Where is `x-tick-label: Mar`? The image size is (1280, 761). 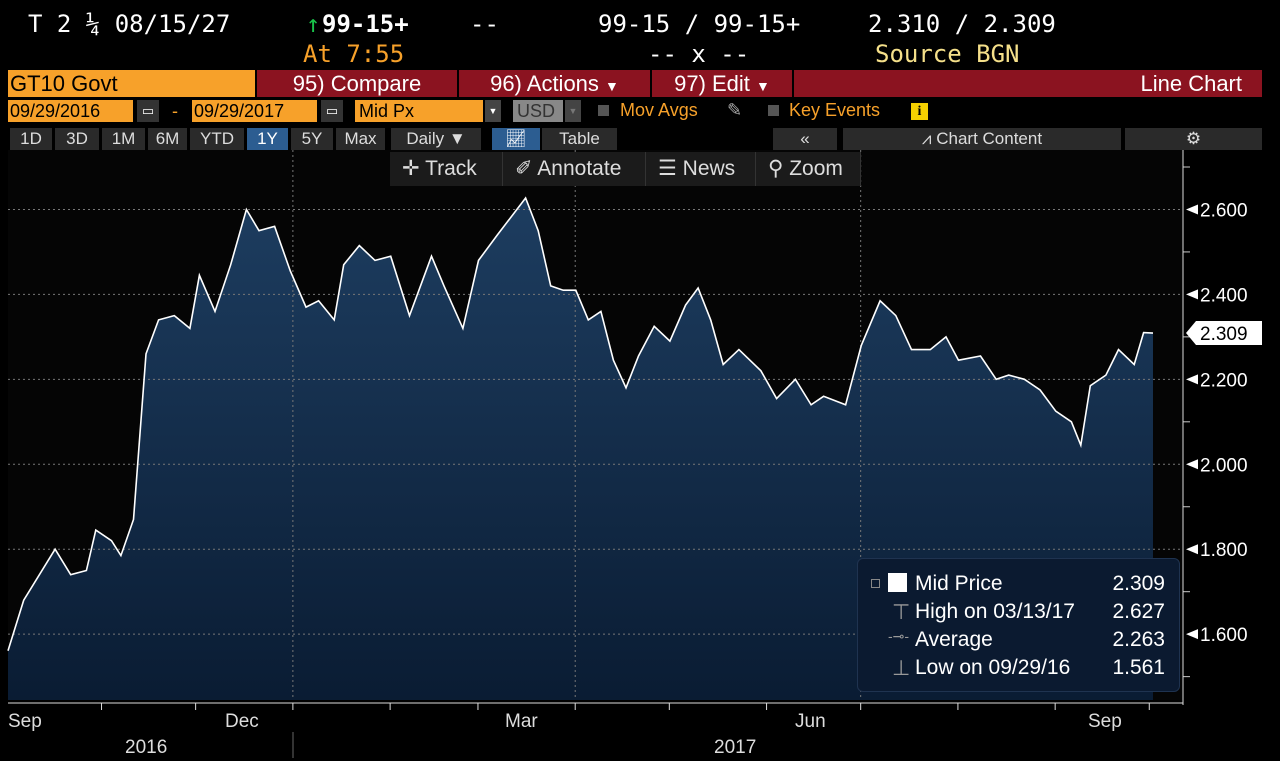 x-tick-label: Mar is located at coordinates (521, 721).